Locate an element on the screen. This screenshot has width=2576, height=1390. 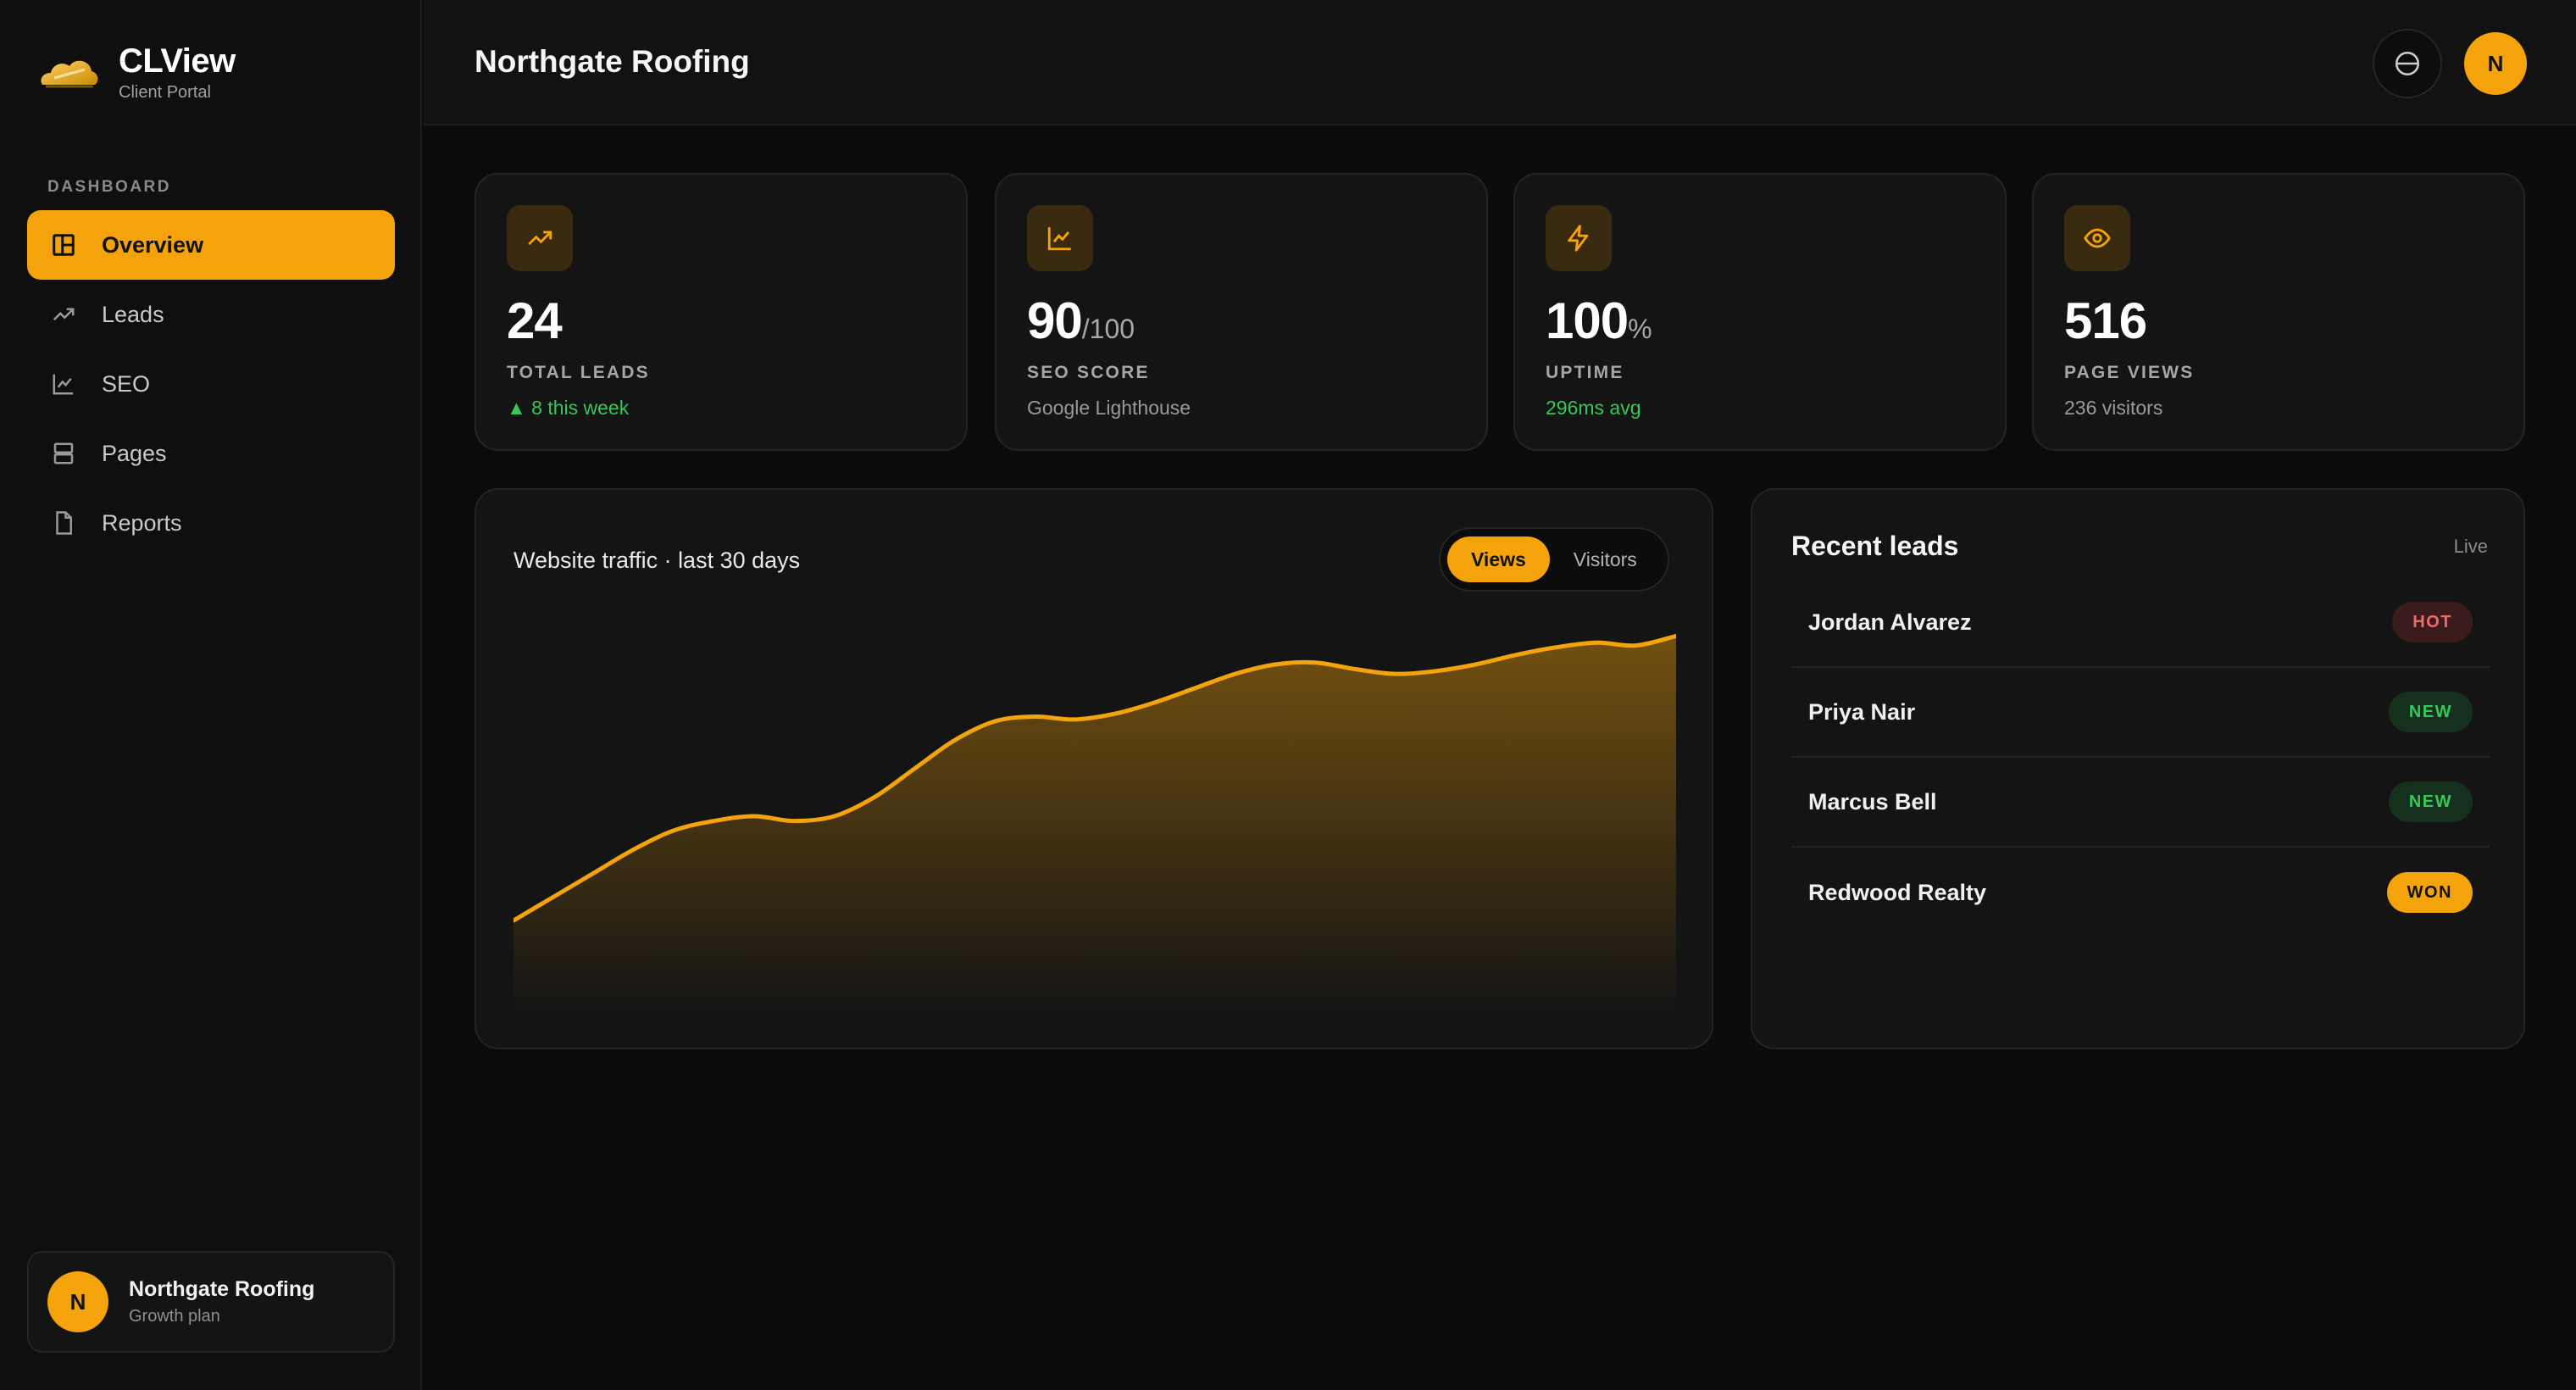
sidebar-item-label: Pages is located at coordinates (134, 453).